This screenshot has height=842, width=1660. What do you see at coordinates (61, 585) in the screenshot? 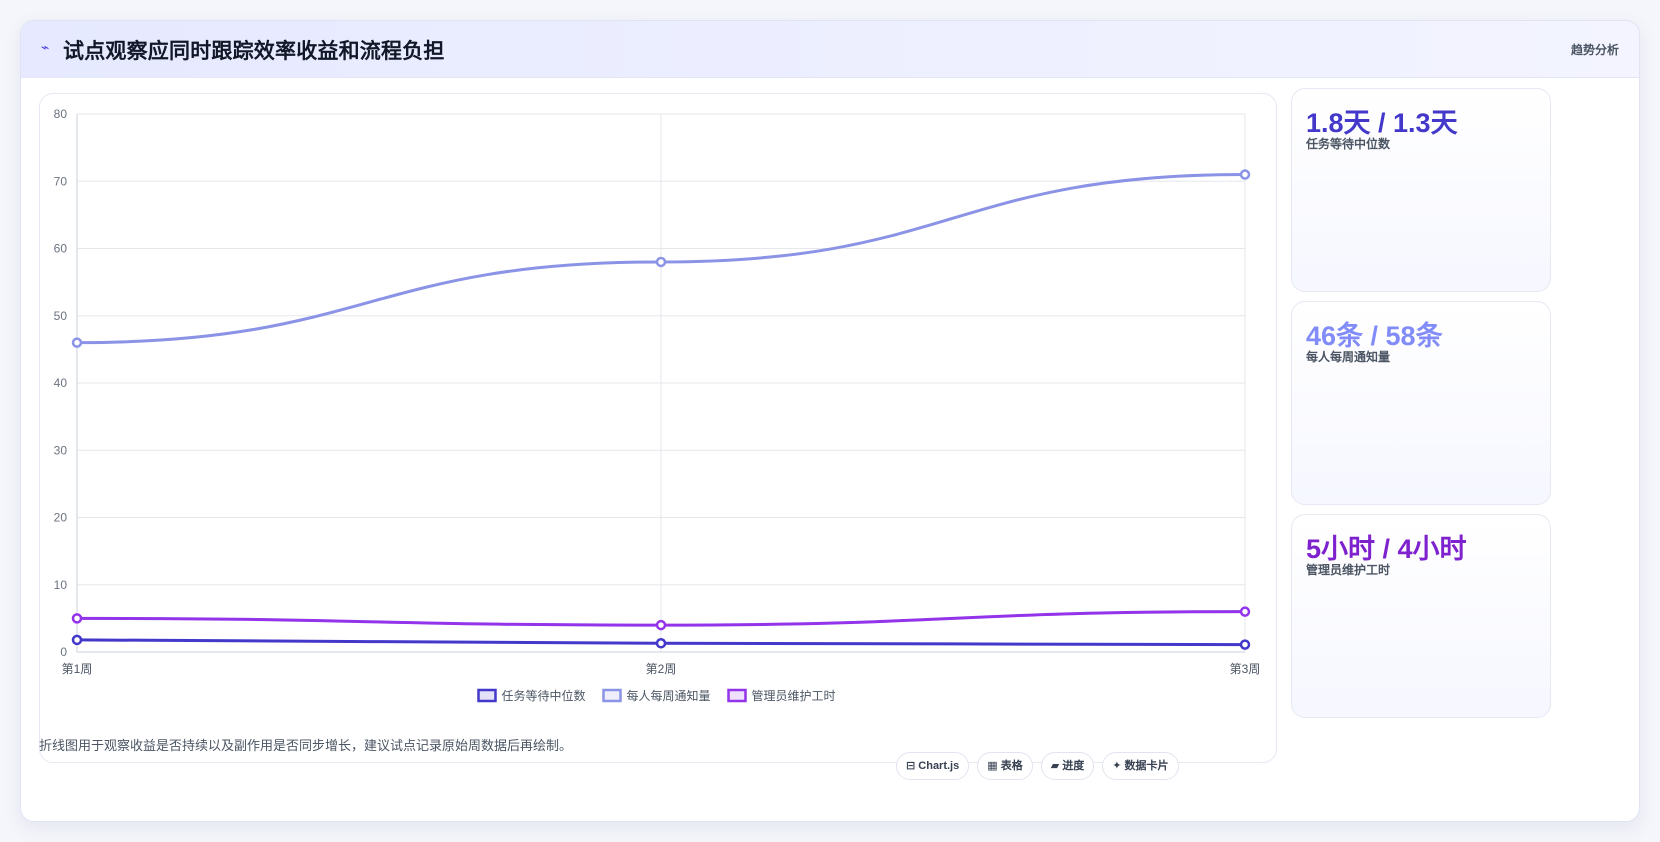
I see `y-tick-label: 10` at bounding box center [61, 585].